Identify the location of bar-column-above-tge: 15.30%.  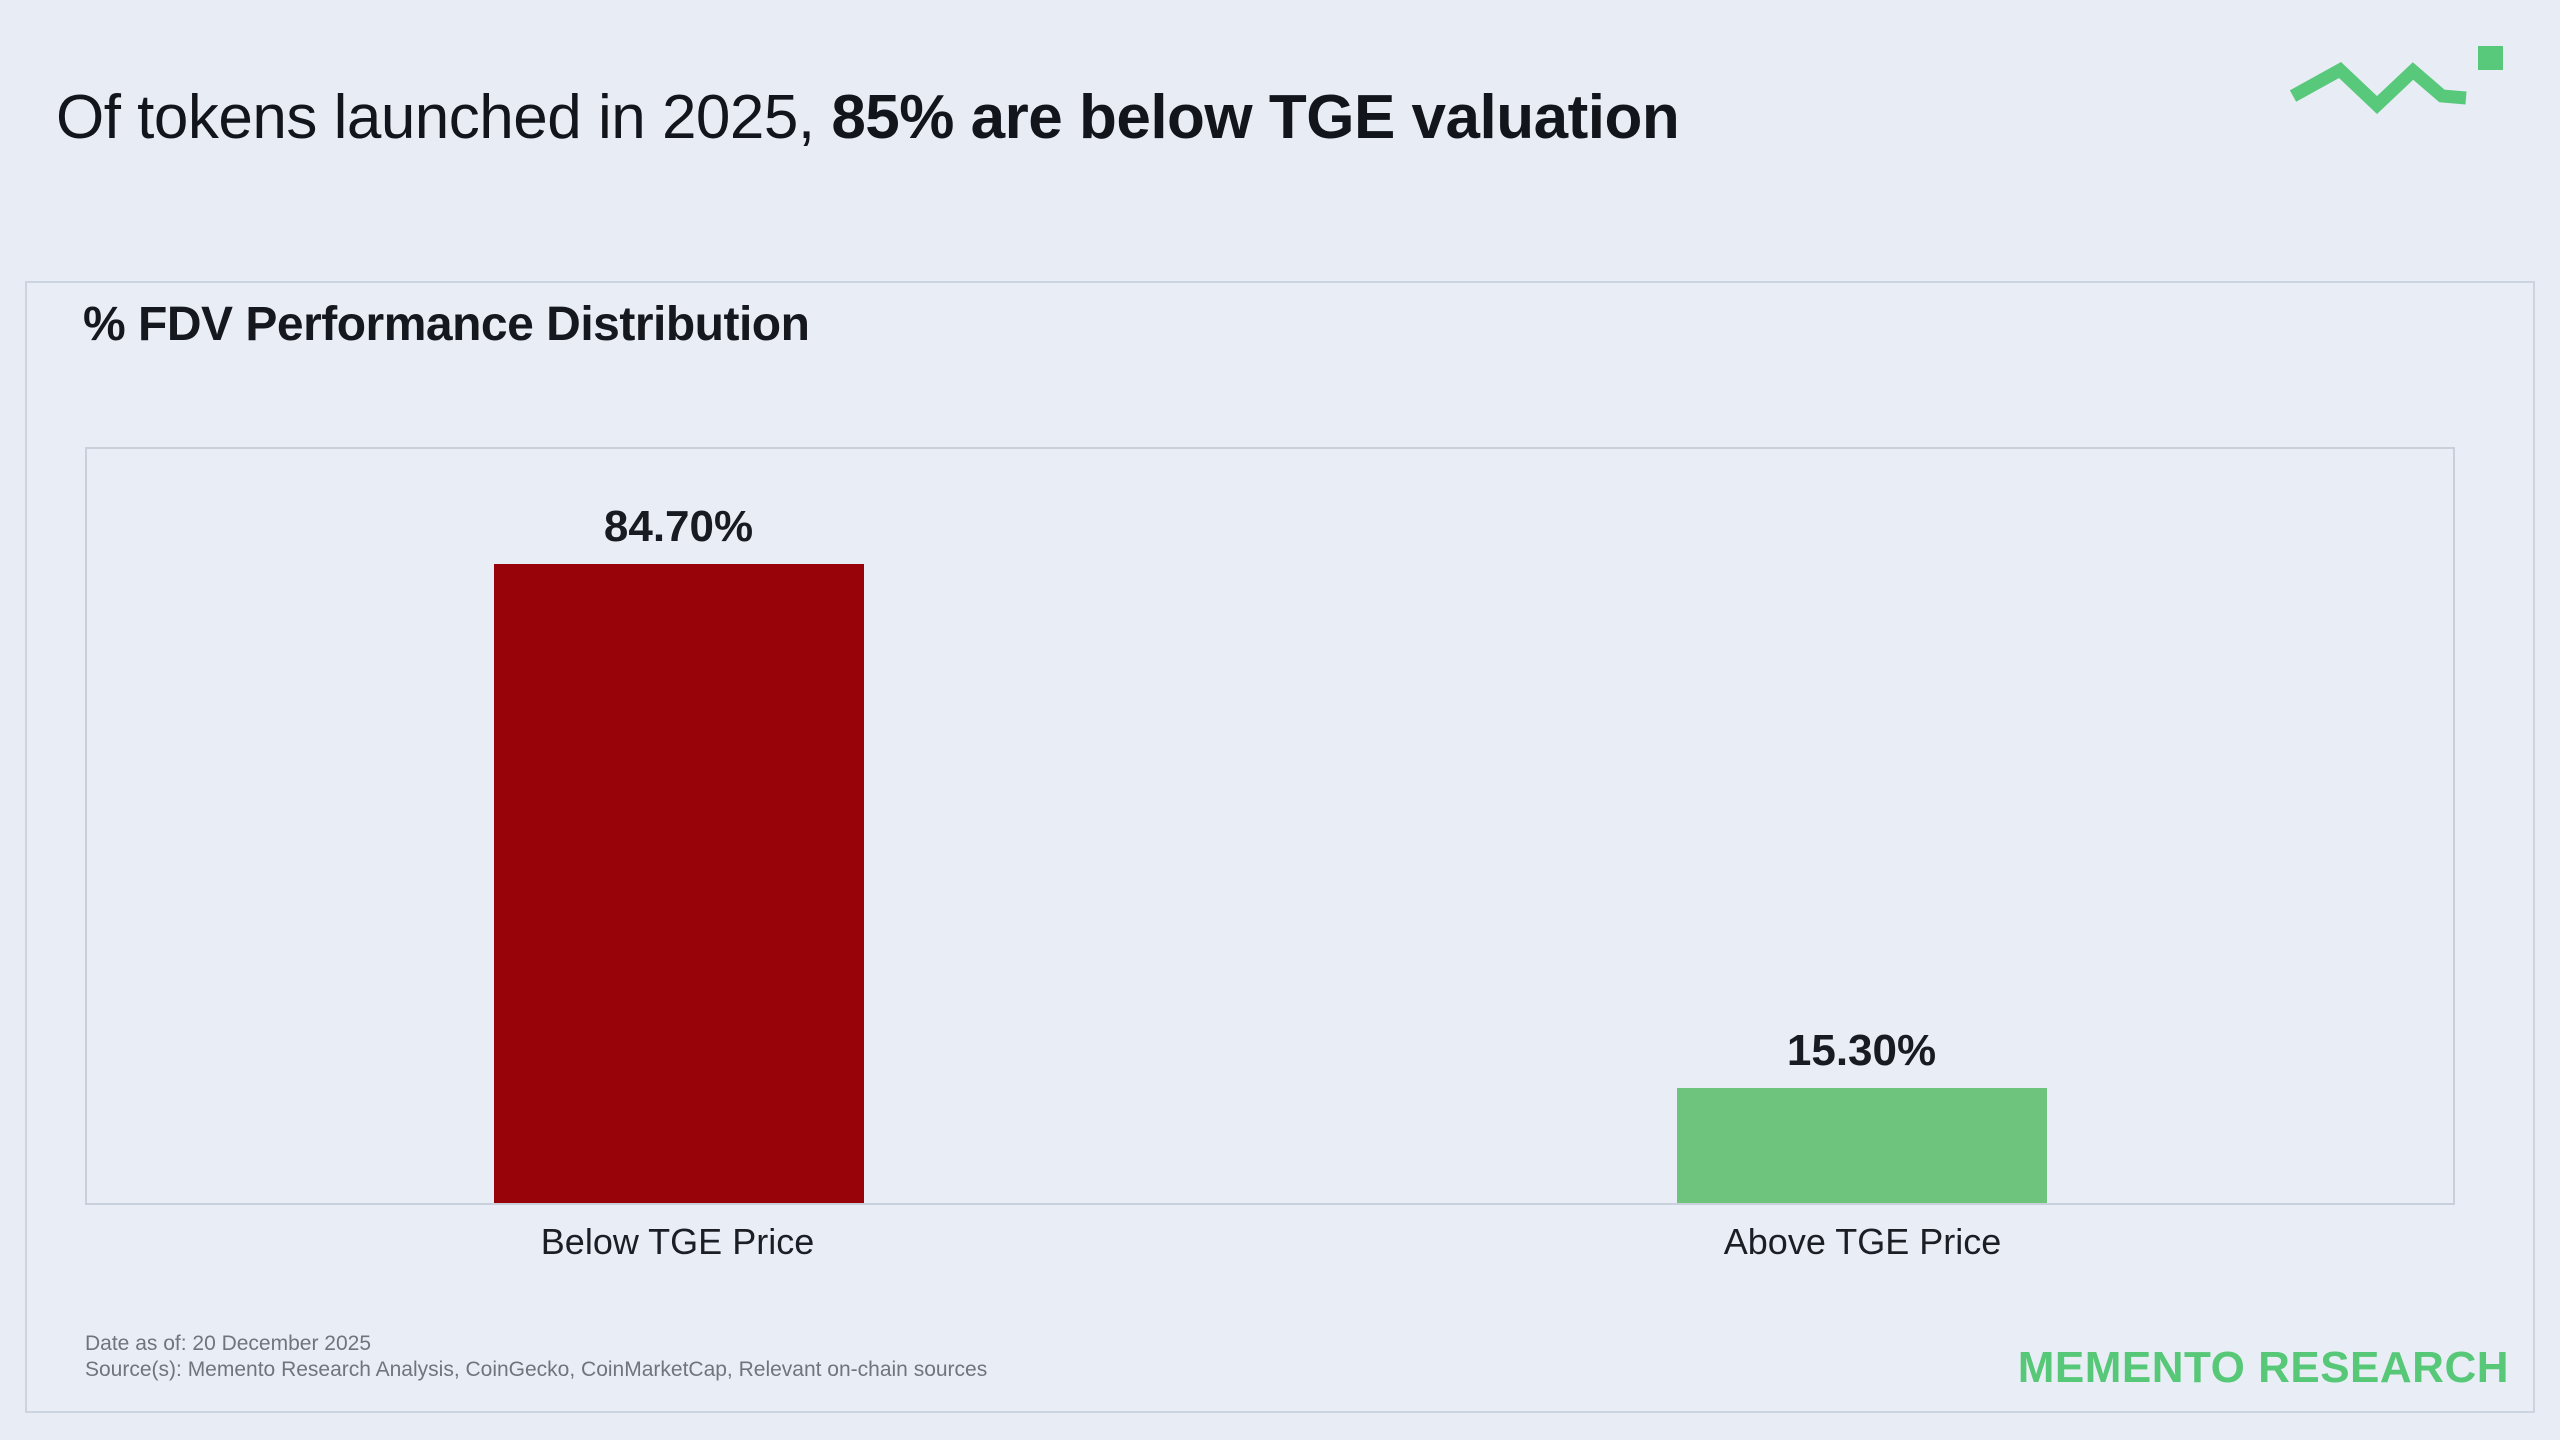
(1861, 826).